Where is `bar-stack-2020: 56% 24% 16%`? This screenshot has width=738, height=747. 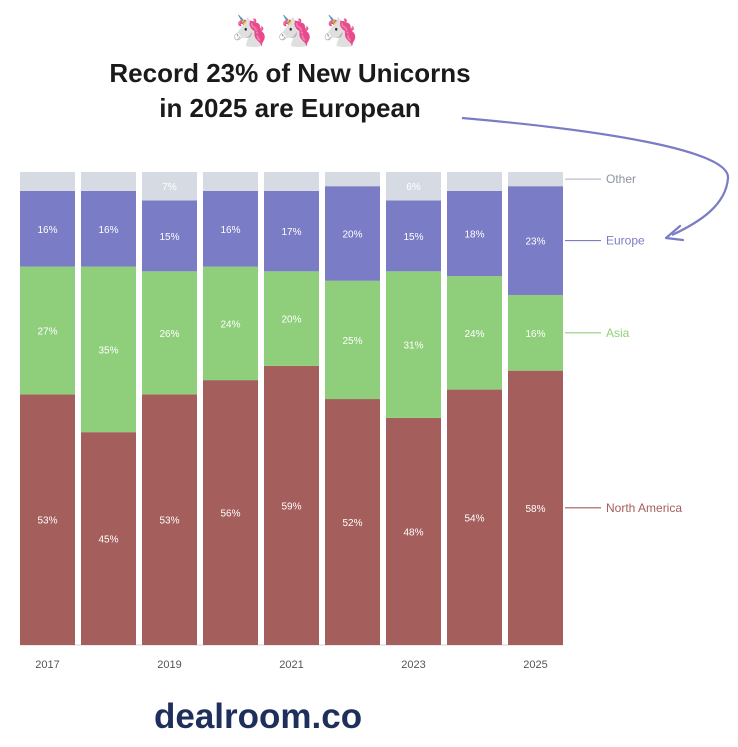
bar-stack-2020: 56% 24% 16% is located at coordinates (230, 408).